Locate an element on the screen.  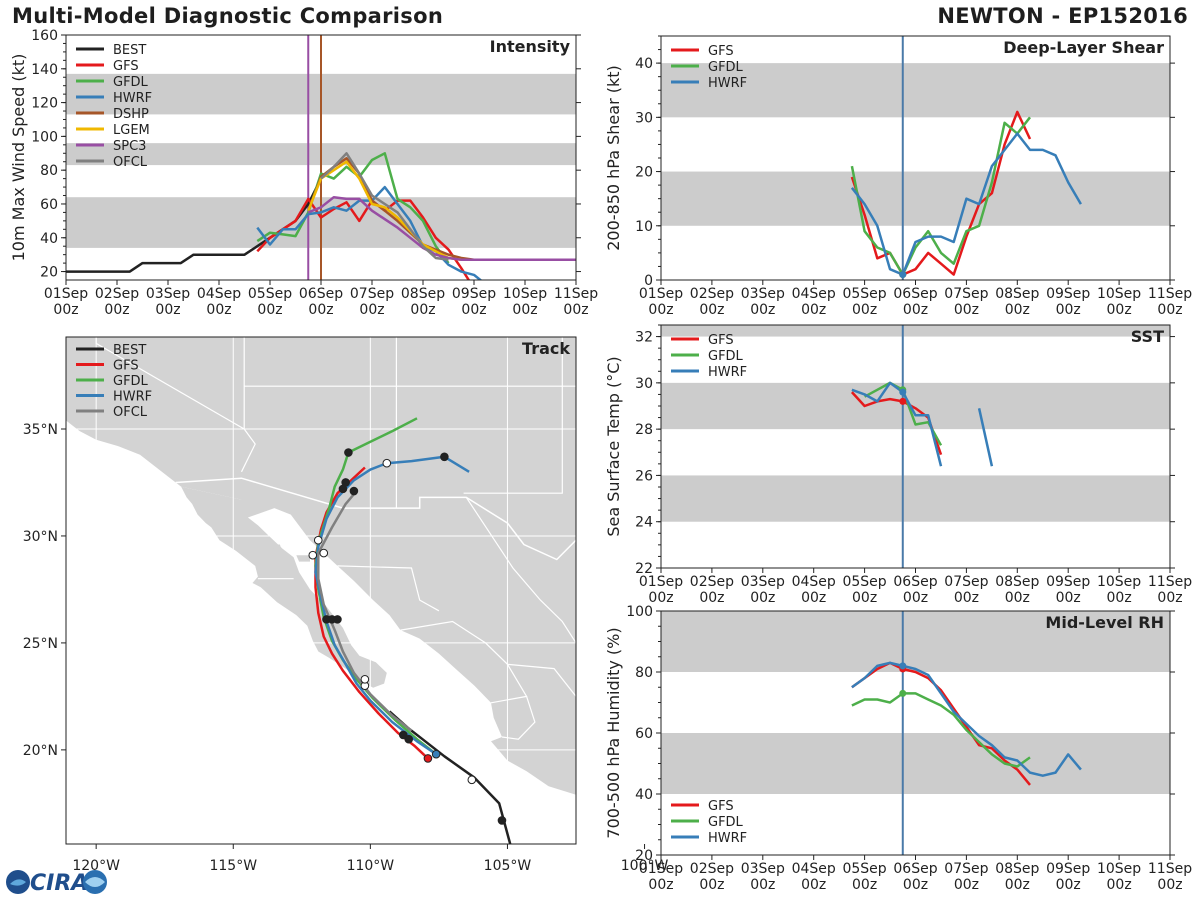
cira-logo-text: CIRA is located at coordinates (59, 883).